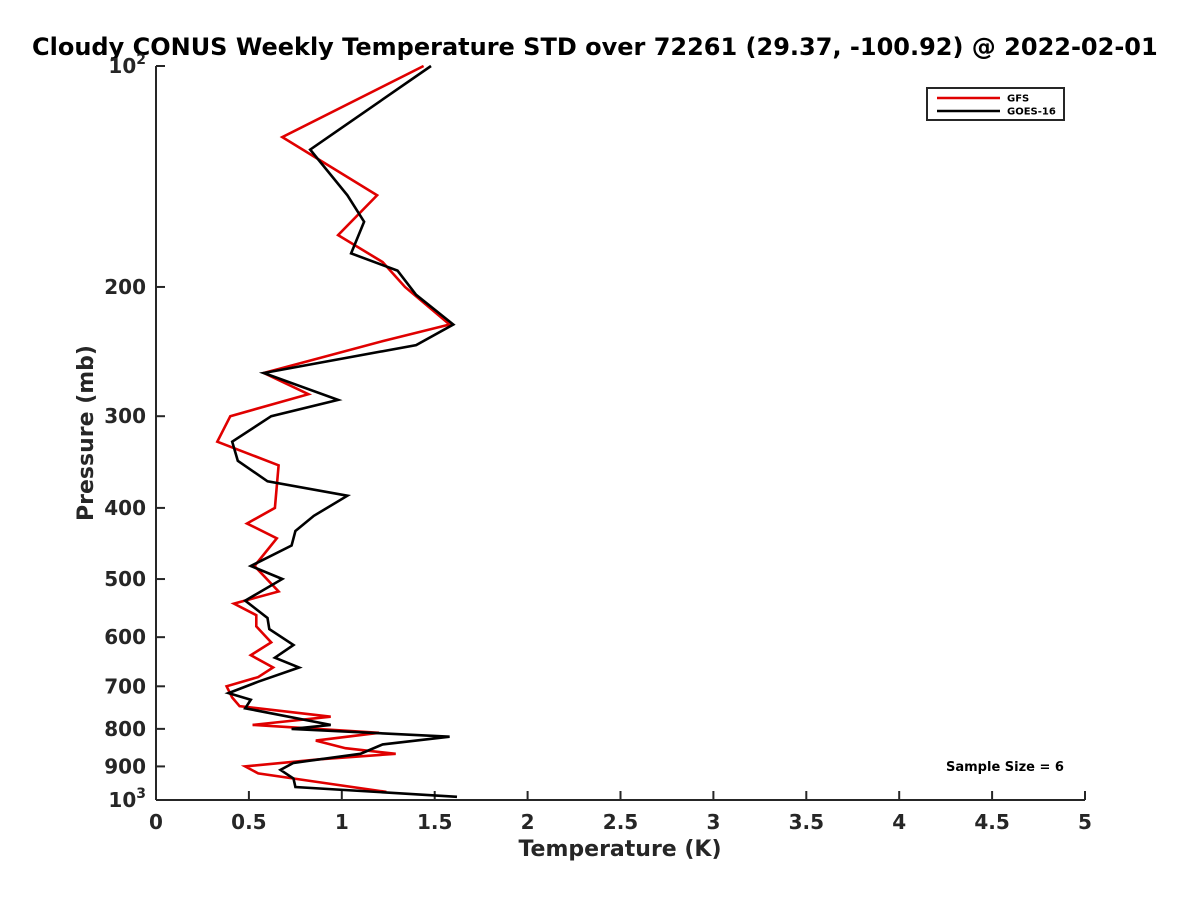  I want to click on legend-box, so click(995, 104).